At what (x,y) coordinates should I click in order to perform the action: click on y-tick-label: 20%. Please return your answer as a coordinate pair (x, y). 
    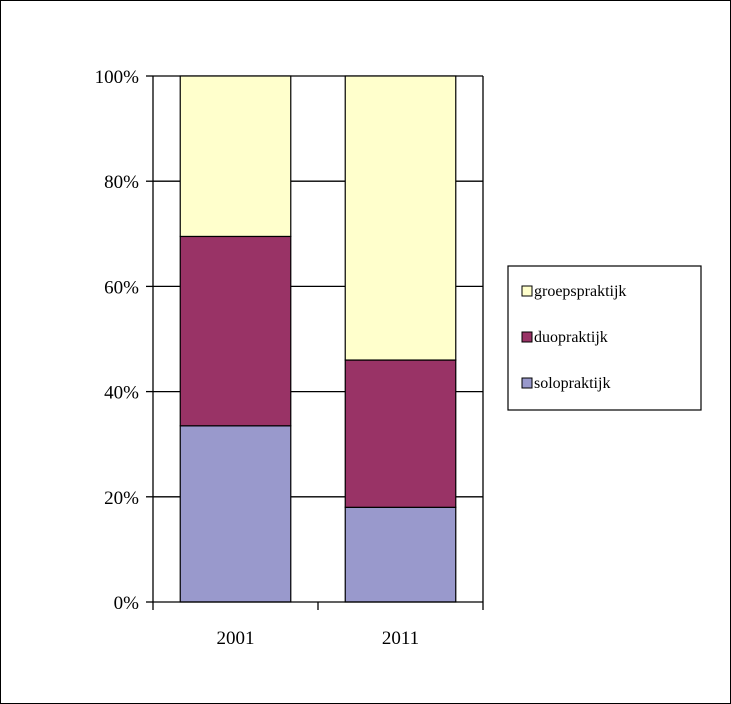
    Looking at the image, I should click on (121, 498).